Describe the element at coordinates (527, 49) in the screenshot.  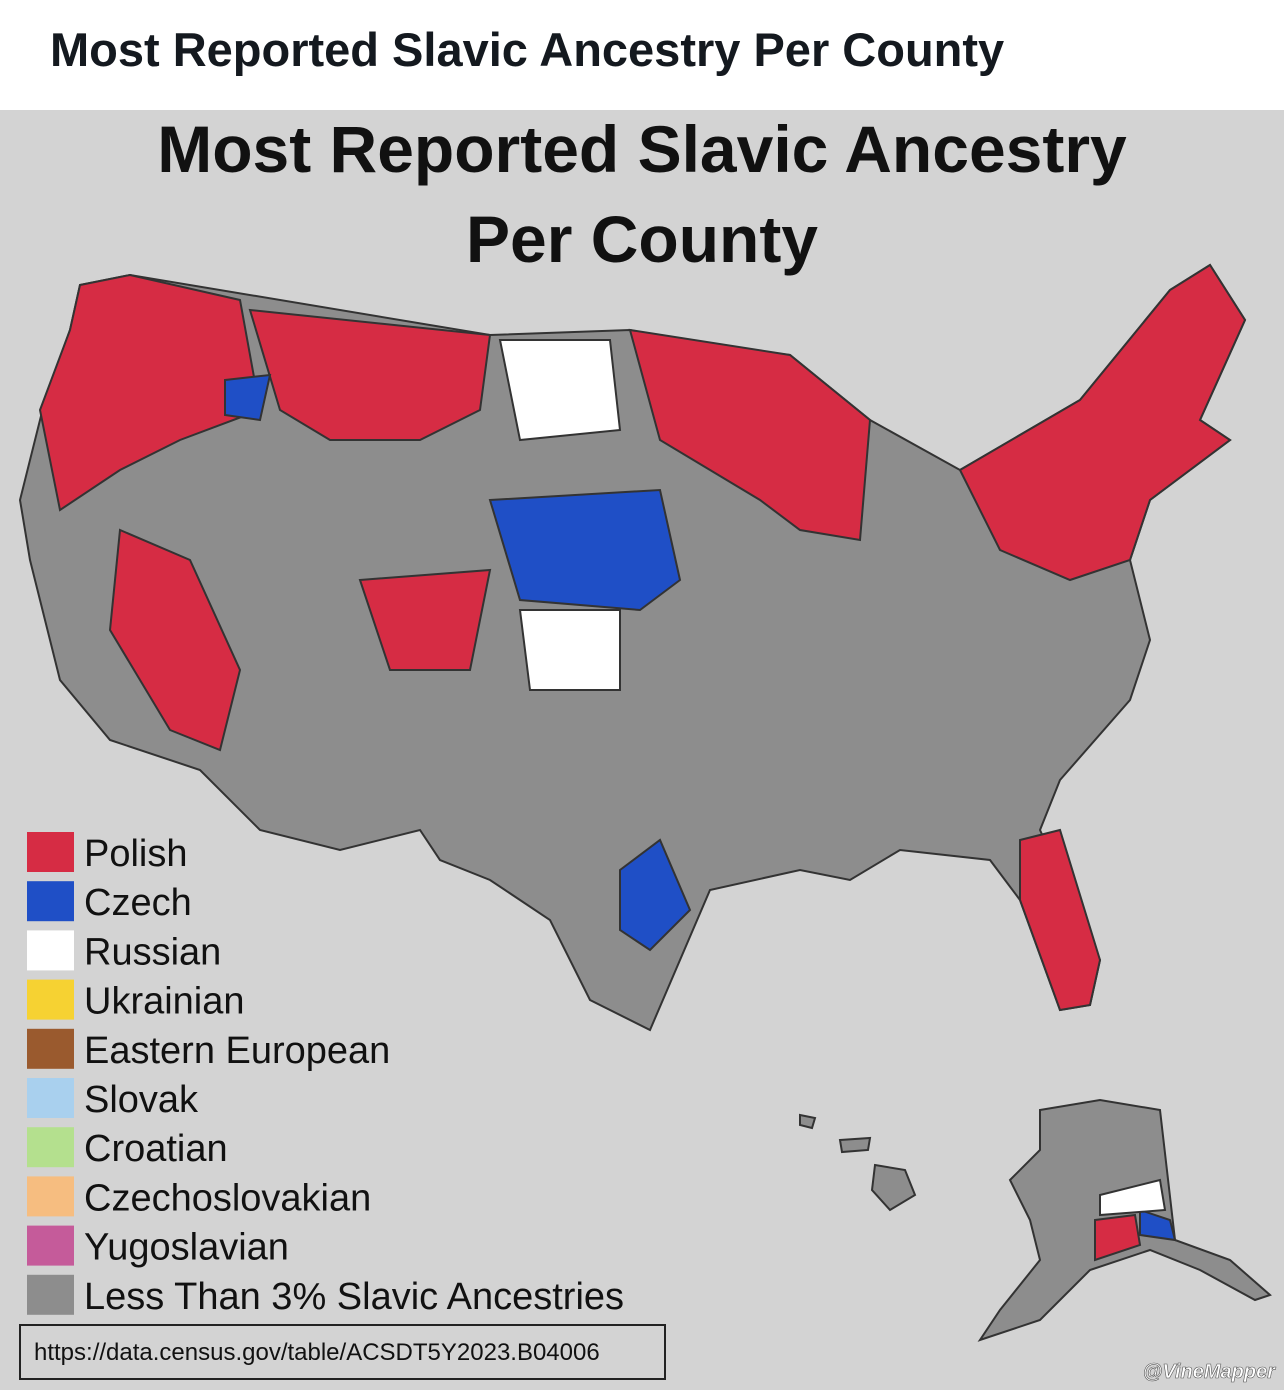
I see `post-title: Most Reported Slavic Ancestry Per County` at that location.